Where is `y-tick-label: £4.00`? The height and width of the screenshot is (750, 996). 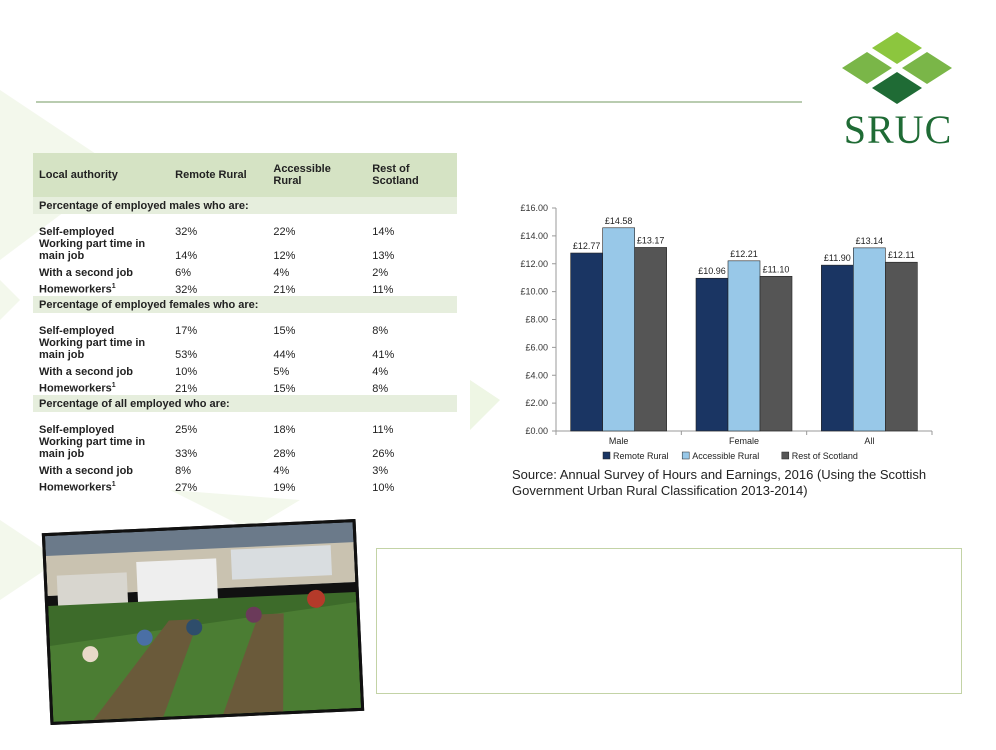 y-tick-label: £4.00 is located at coordinates (536, 375).